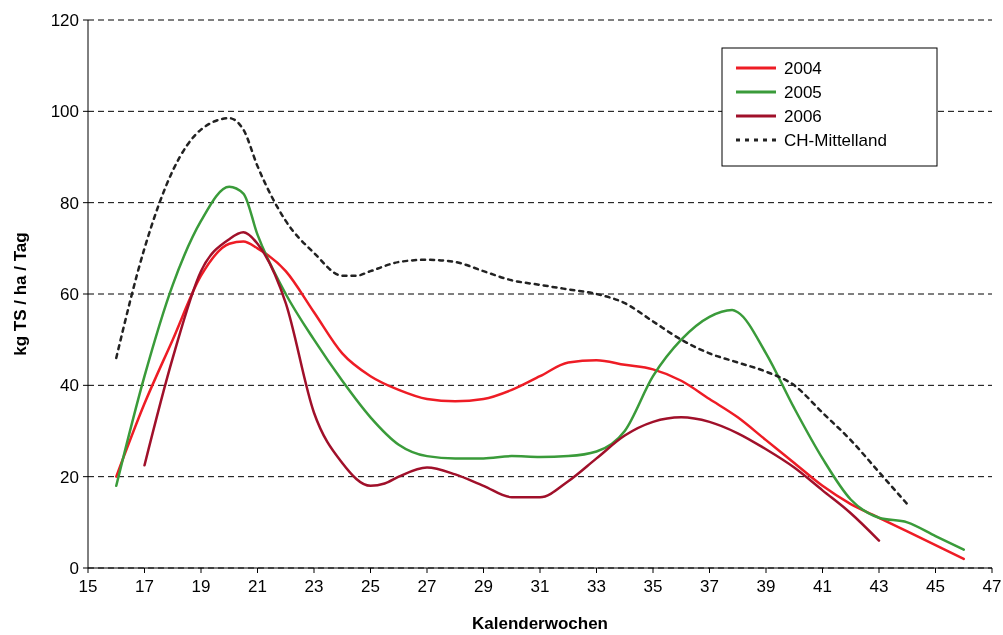  Describe the element at coordinates (766, 586) in the screenshot. I see `x-tick-label: 39` at that location.